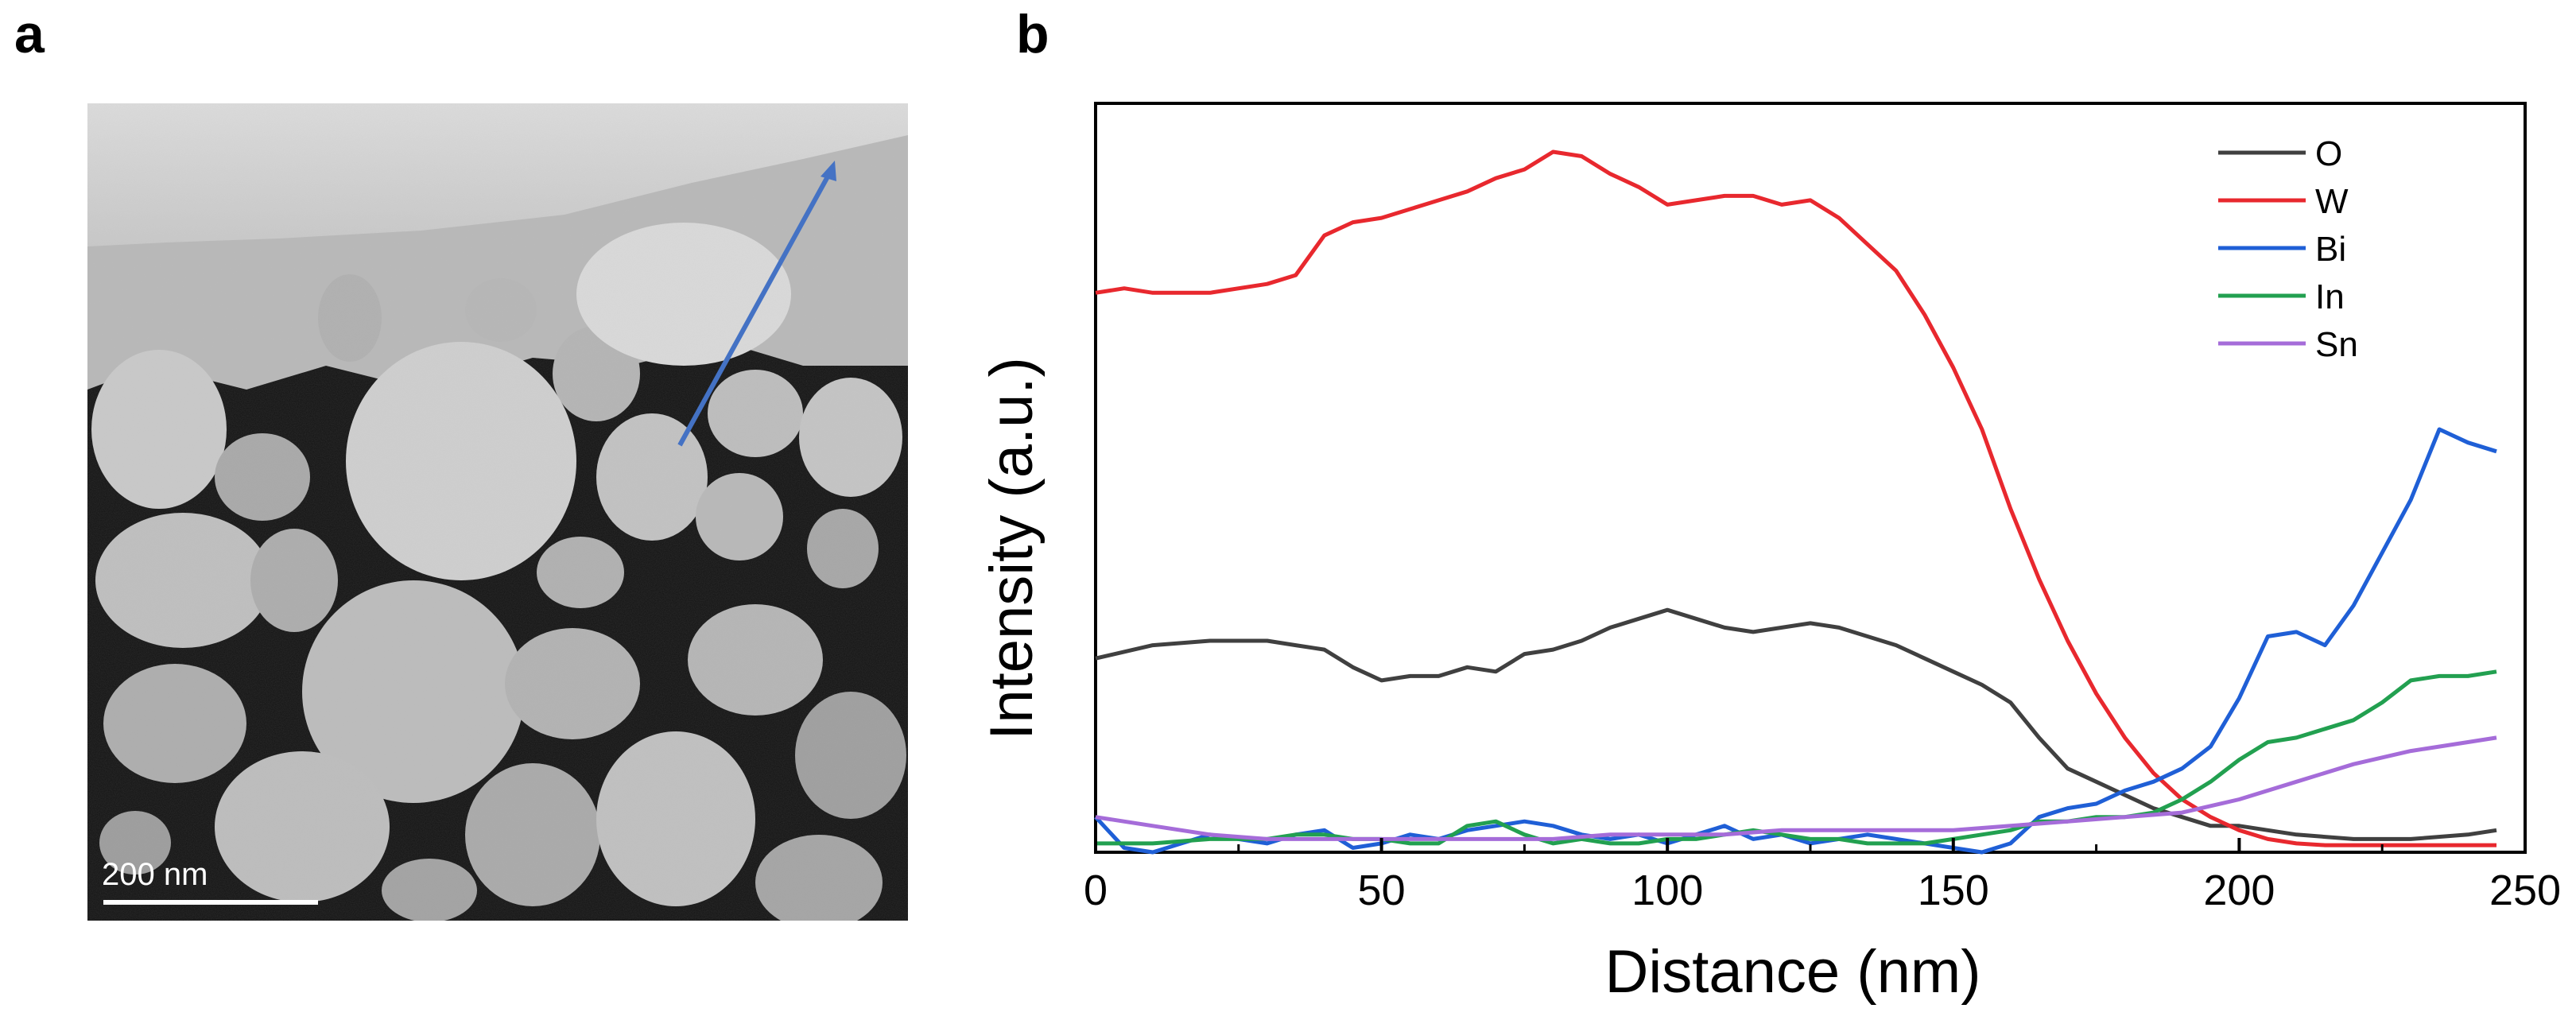 The height and width of the screenshot is (1020, 2576). Describe the element at coordinates (155, 874) in the screenshot. I see `scale-bar-label: 200 nm` at that location.